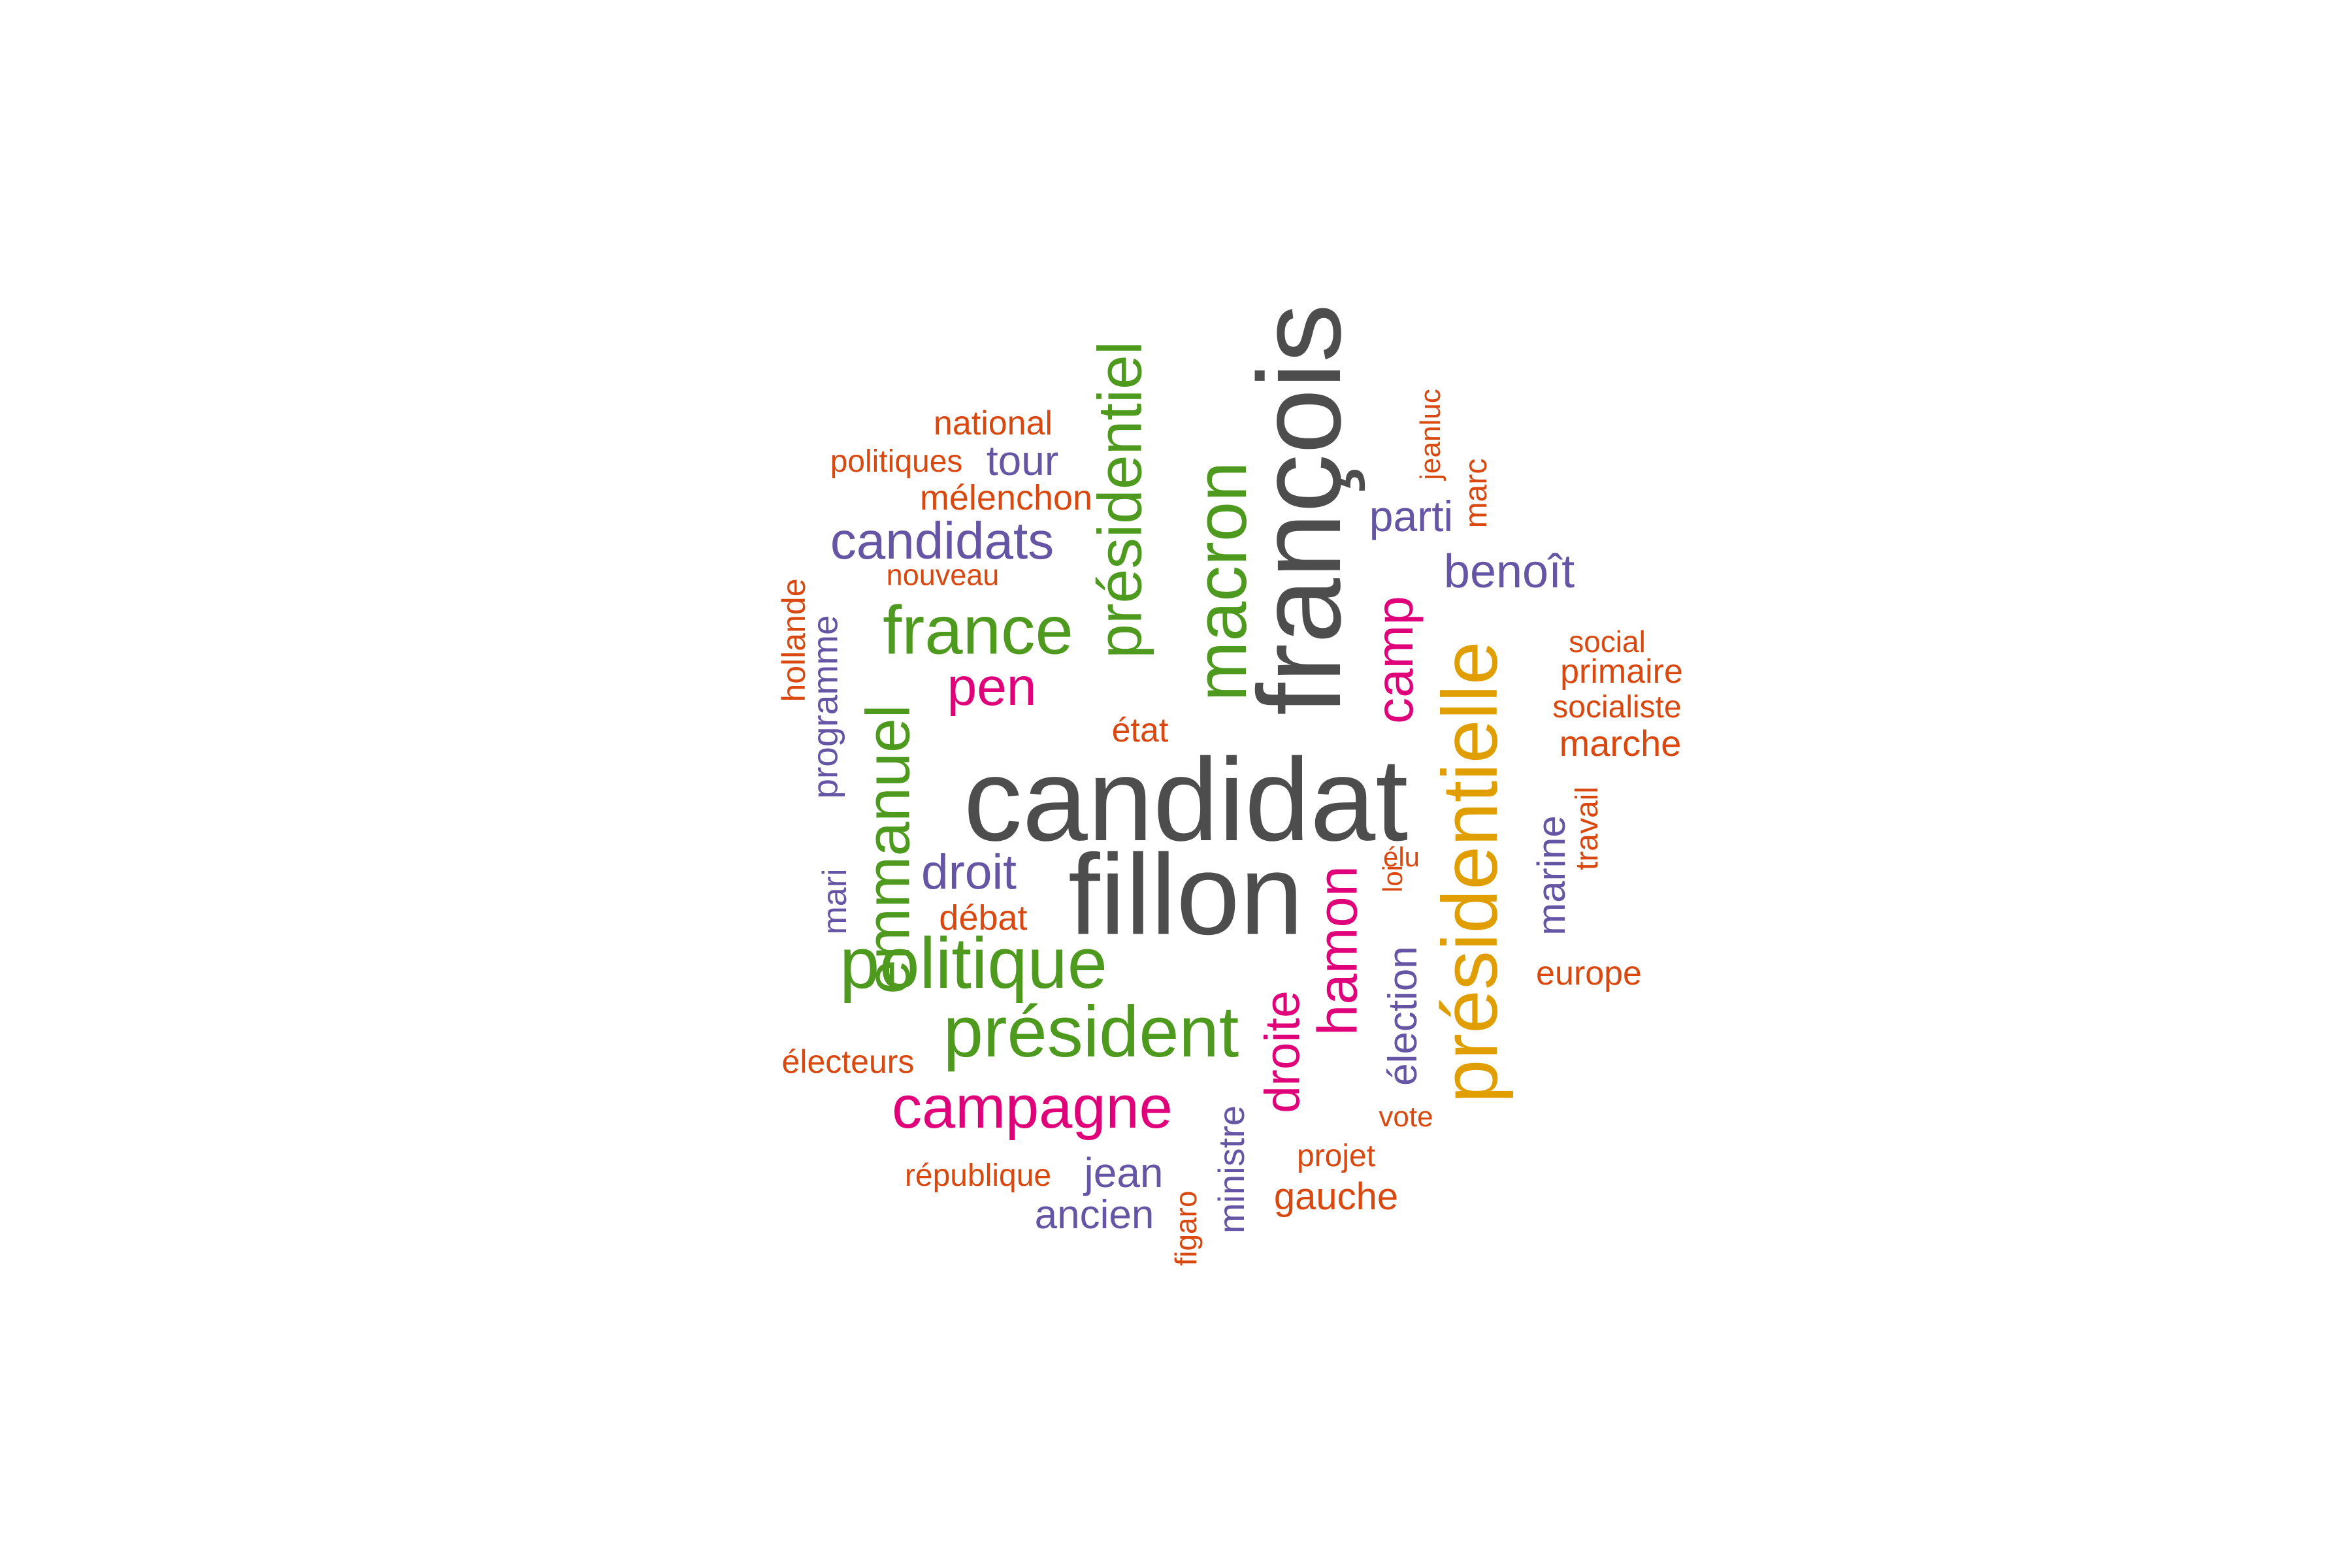  What do you see at coordinates (978, 630) in the screenshot?
I see `word-france: france` at bounding box center [978, 630].